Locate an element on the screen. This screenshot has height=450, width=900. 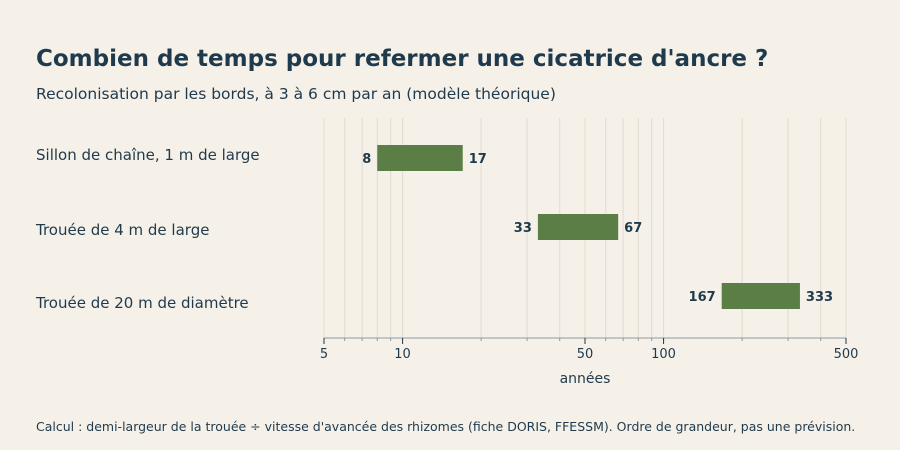
x-tick-label: 5 is located at coordinates (324, 354).